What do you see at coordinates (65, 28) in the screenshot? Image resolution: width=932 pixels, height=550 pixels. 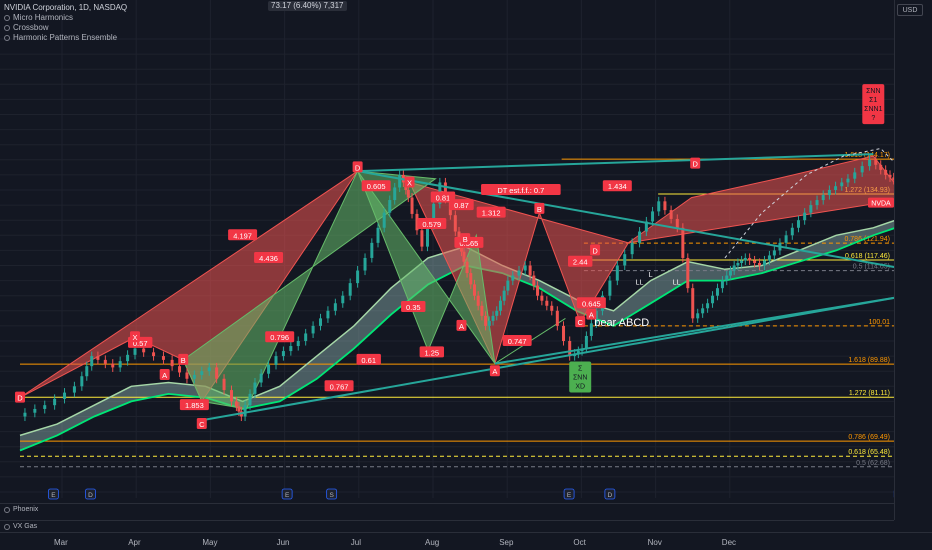 I see `indicator-row-crossbow: Crossbow` at bounding box center [65, 28].